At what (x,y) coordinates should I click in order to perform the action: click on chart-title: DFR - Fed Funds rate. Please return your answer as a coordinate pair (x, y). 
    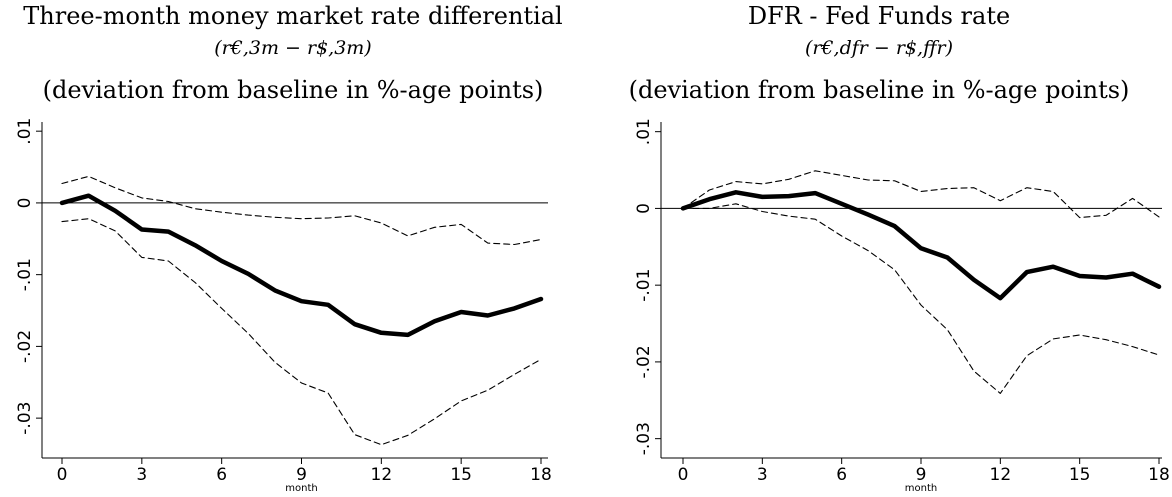
    Looking at the image, I should click on (879, 16).